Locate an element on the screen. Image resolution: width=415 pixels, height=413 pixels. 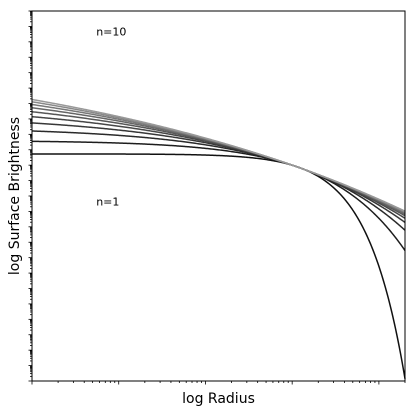
annotation-n10: n=10 is located at coordinates (111, 32).